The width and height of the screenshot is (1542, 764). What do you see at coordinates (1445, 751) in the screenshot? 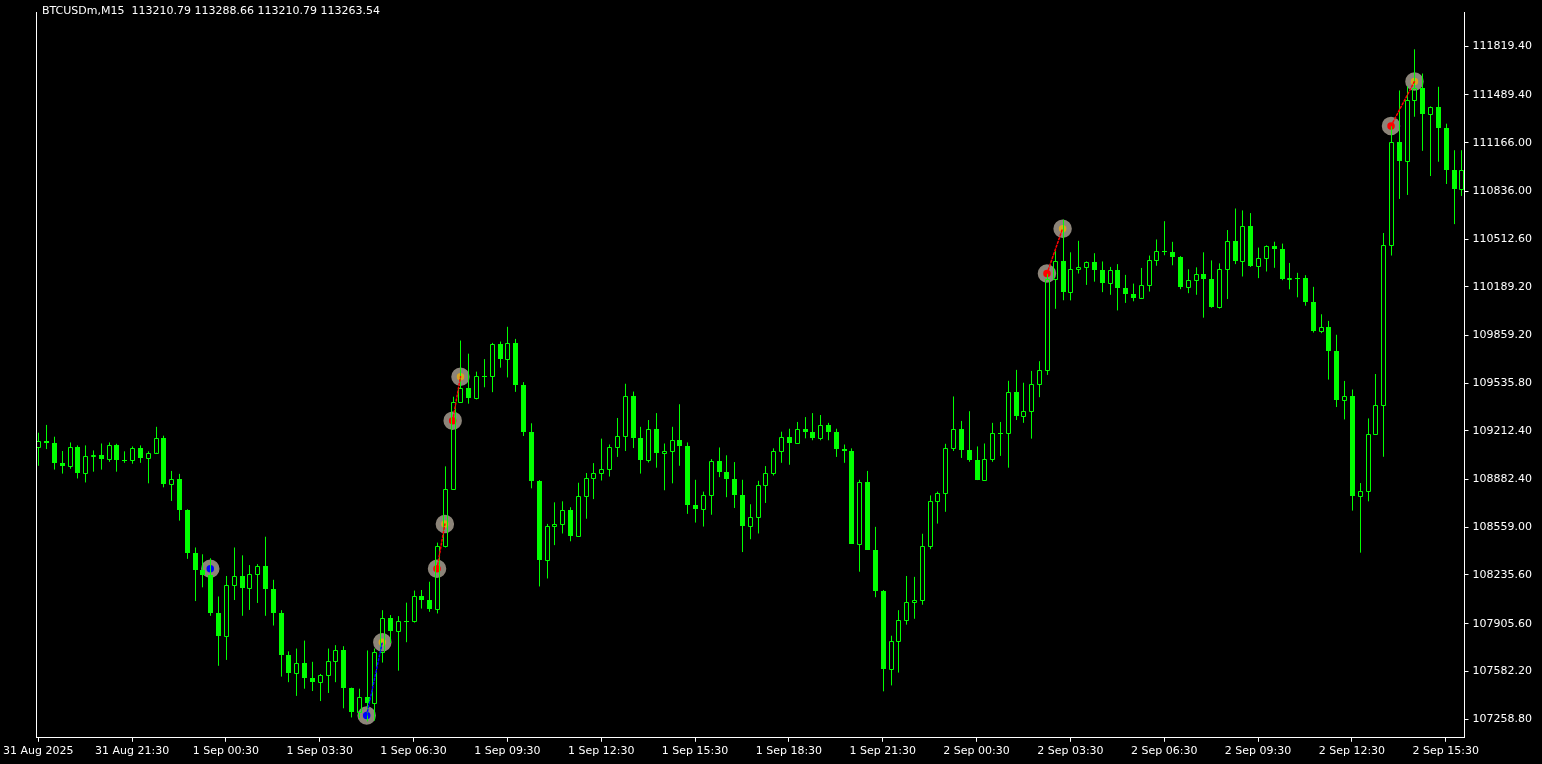
I see `x-tick-label: 2 Sep 15:30` at bounding box center [1445, 751].